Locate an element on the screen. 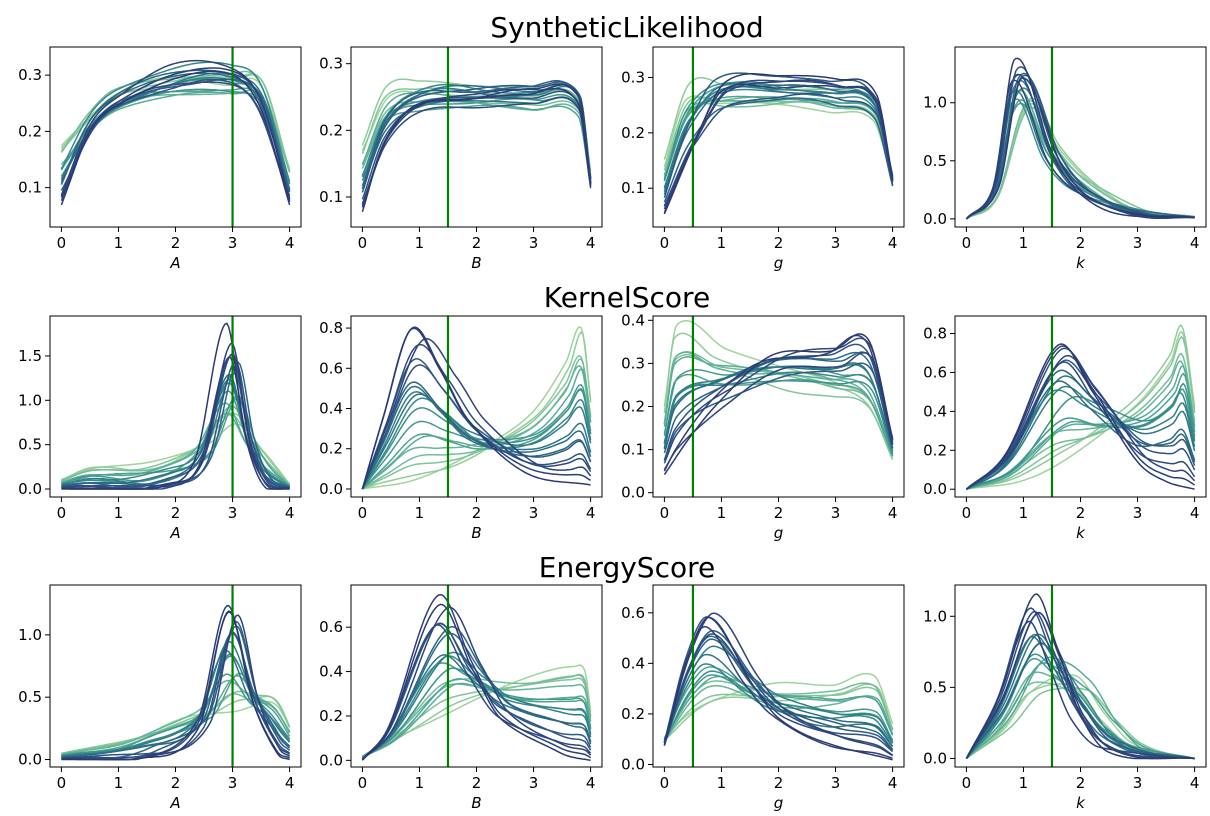 This screenshot has height=816, width=1210. panel-syntheticlikelihood-k: 0 1 2 3 4 0.0 0.5 1.0 k is located at coordinates (1065, 159).